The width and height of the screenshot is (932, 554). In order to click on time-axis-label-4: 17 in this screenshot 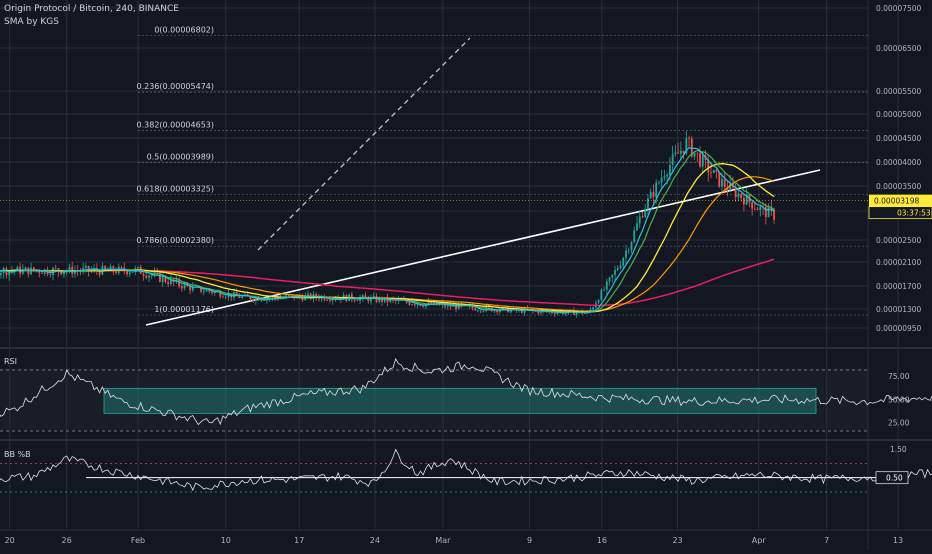, I will do `click(299, 540)`.